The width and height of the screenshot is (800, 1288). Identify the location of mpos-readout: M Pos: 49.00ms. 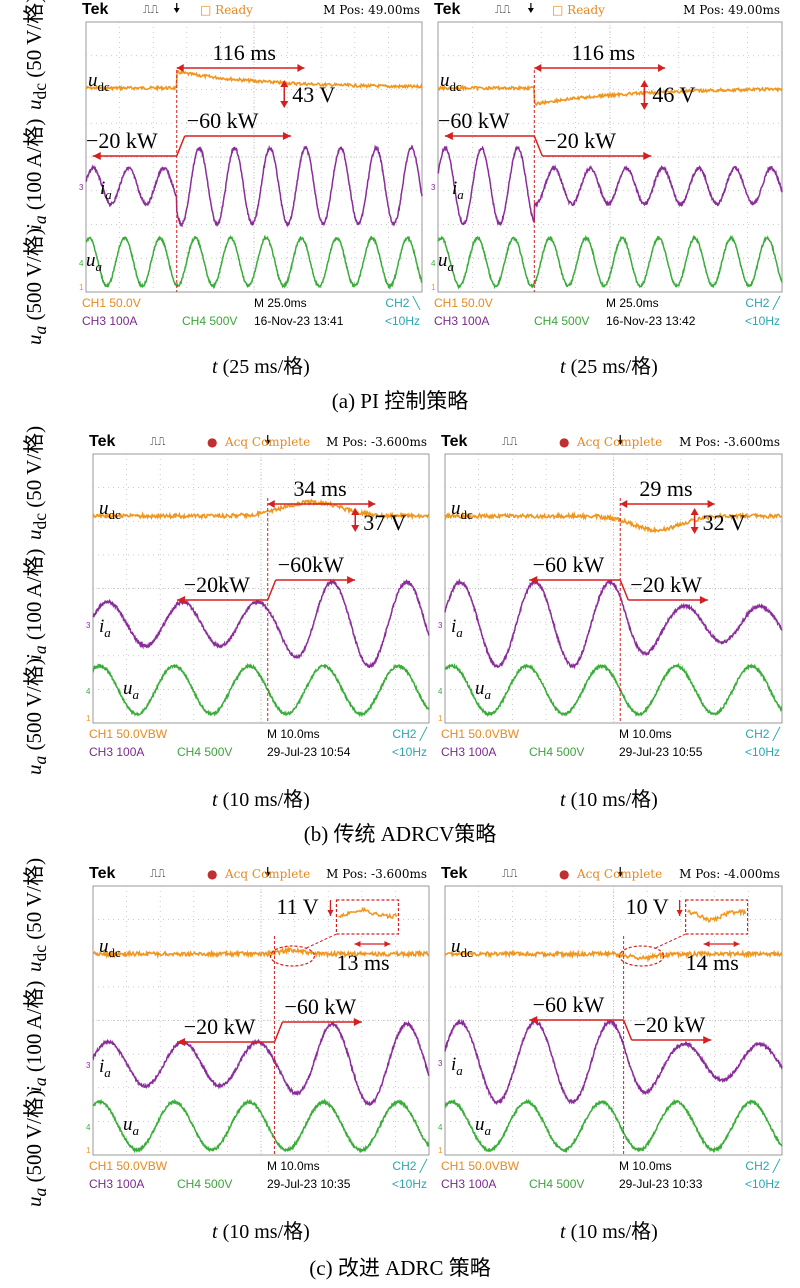
(731, 10).